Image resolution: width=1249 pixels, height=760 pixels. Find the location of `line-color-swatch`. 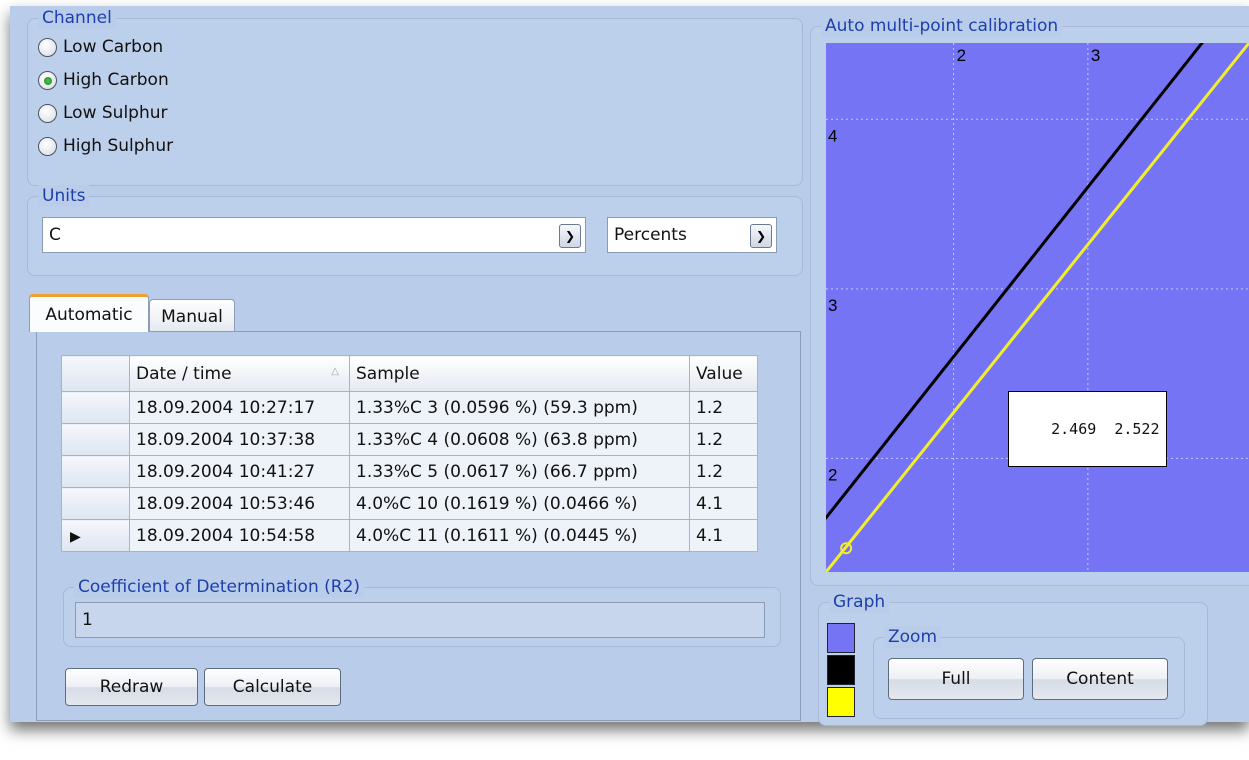

line-color-swatch is located at coordinates (841, 670).